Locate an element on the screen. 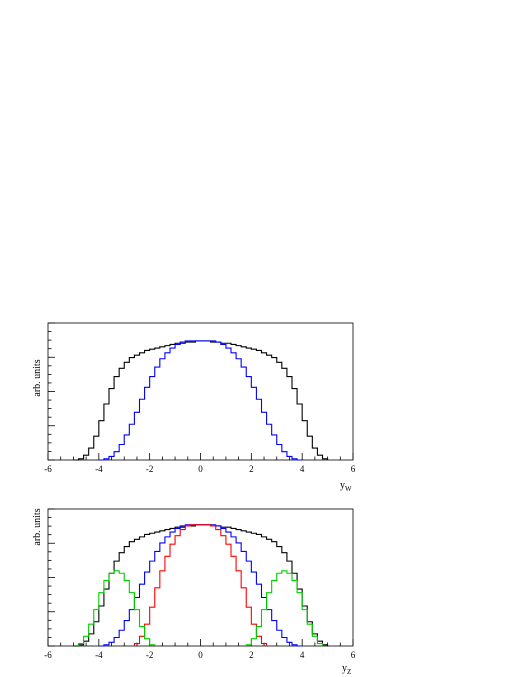  x-axis-title: yW is located at coordinates (346, 486).